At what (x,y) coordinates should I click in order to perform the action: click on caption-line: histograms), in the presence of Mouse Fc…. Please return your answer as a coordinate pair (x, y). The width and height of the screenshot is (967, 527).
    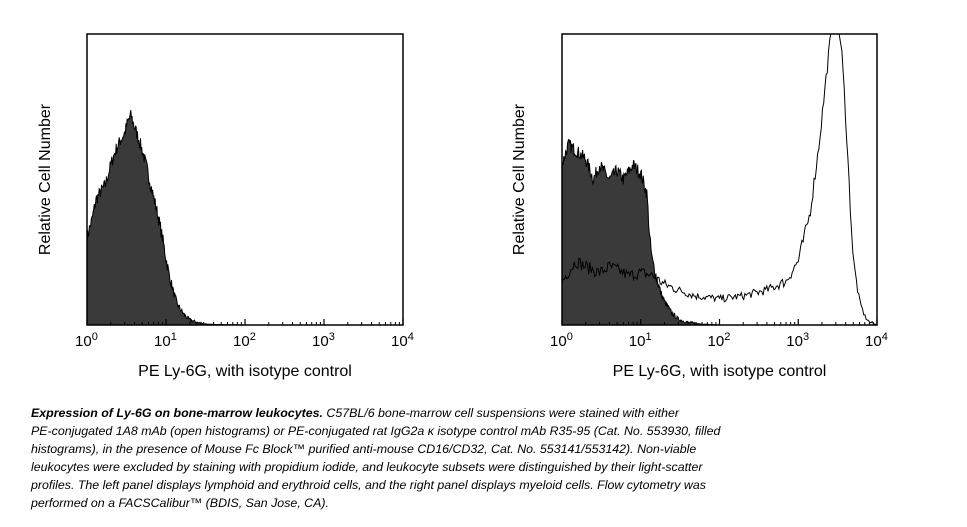
    Looking at the image, I should click on (364, 449).